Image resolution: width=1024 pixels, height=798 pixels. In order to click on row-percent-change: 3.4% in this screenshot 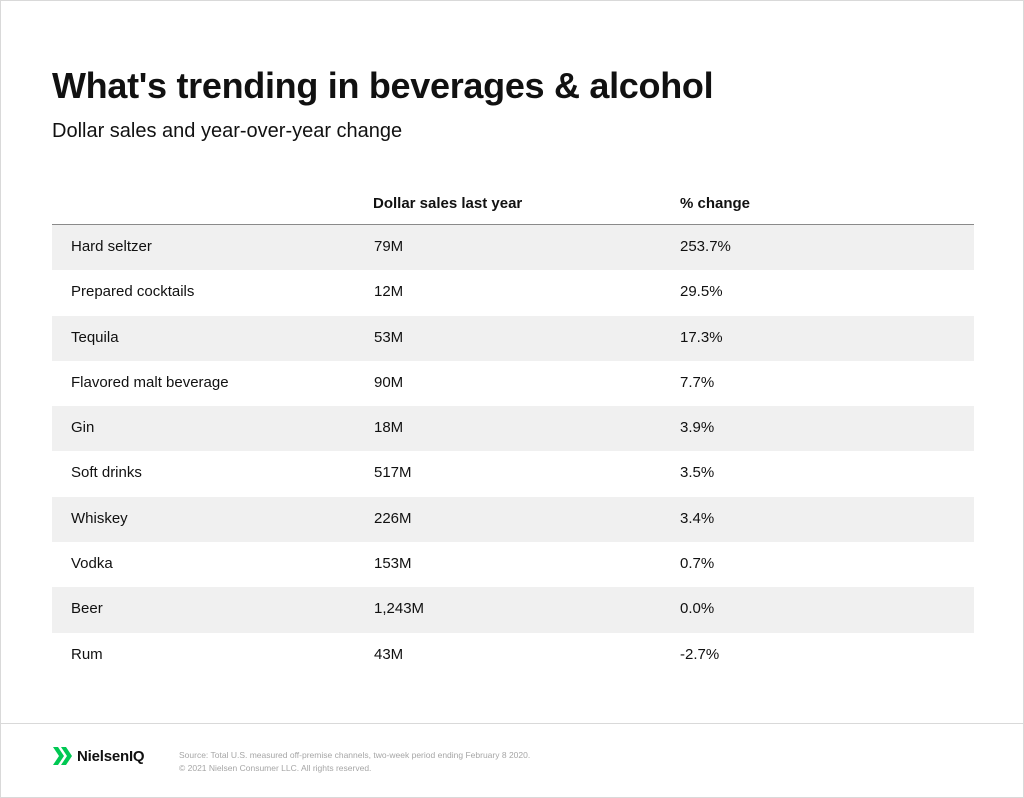, I will do `click(697, 518)`.